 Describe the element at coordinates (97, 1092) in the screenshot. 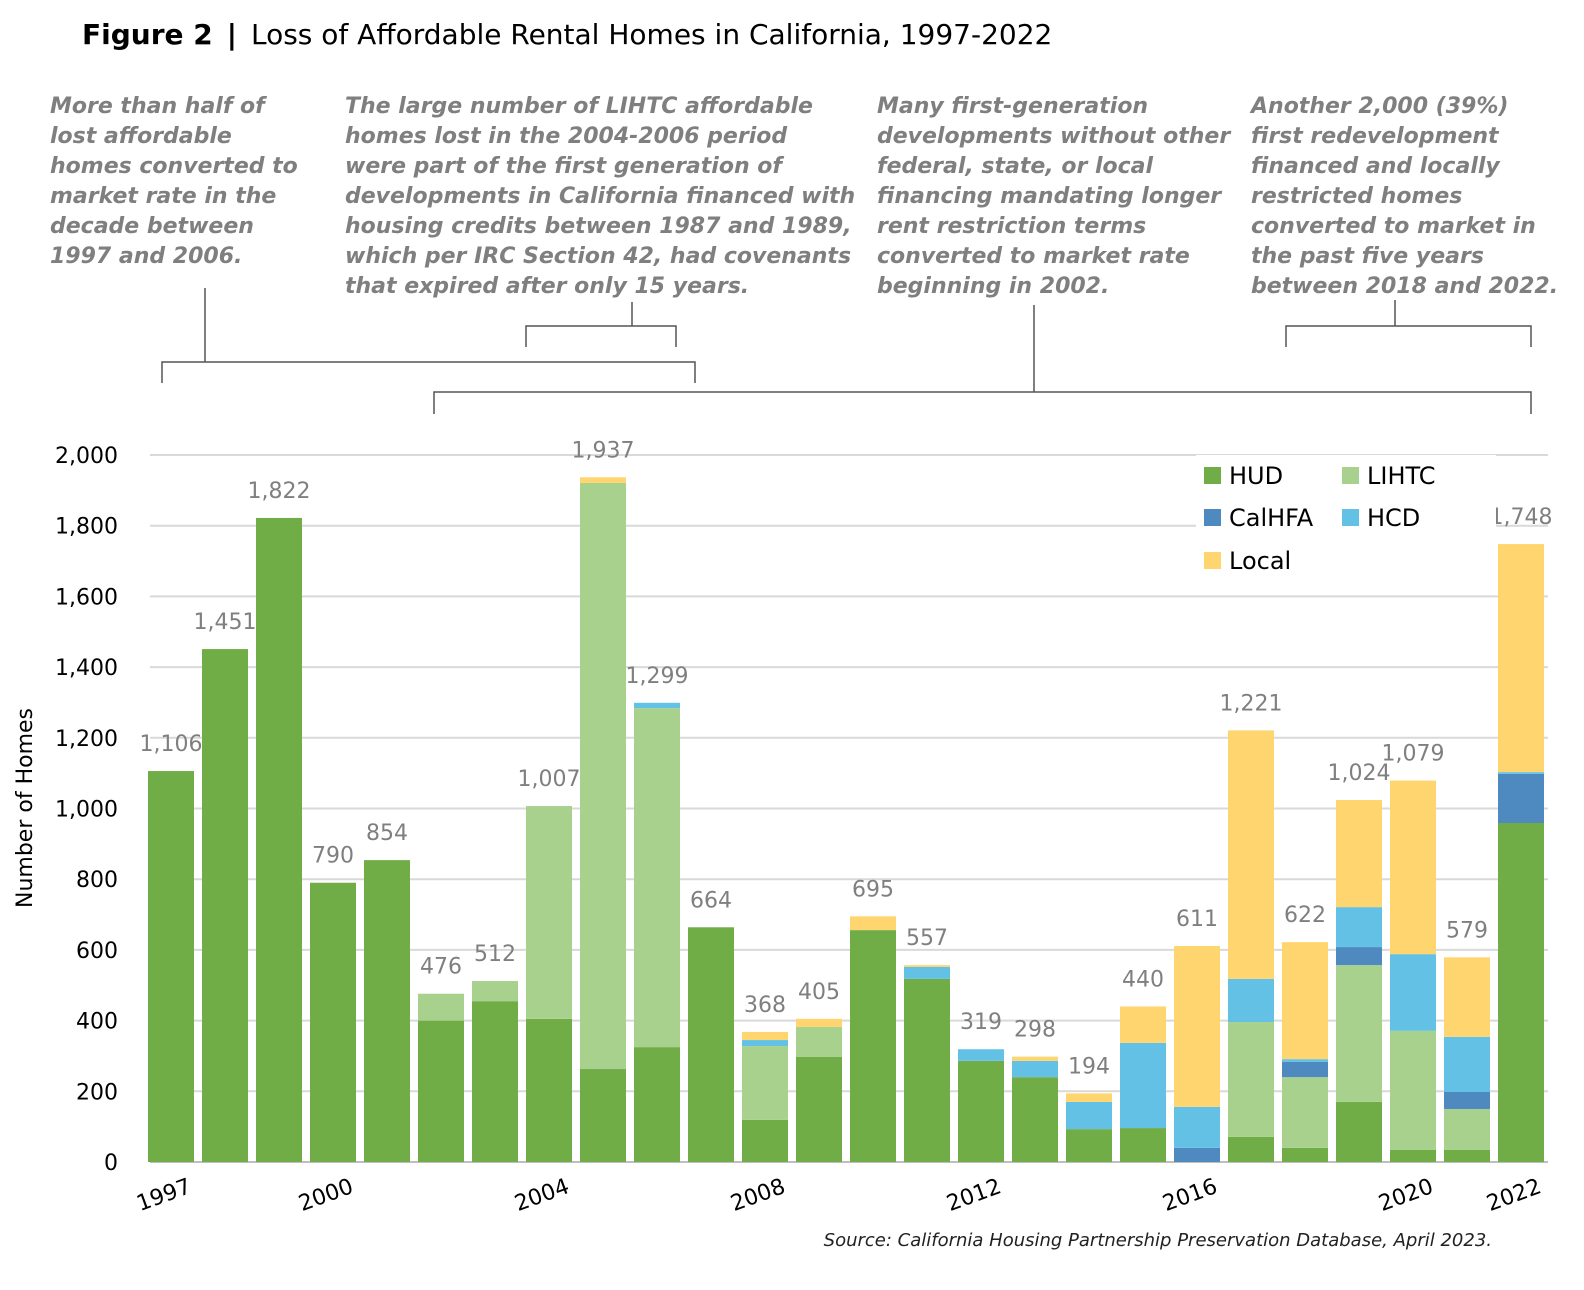

I see `y-tick-label: 200` at that location.